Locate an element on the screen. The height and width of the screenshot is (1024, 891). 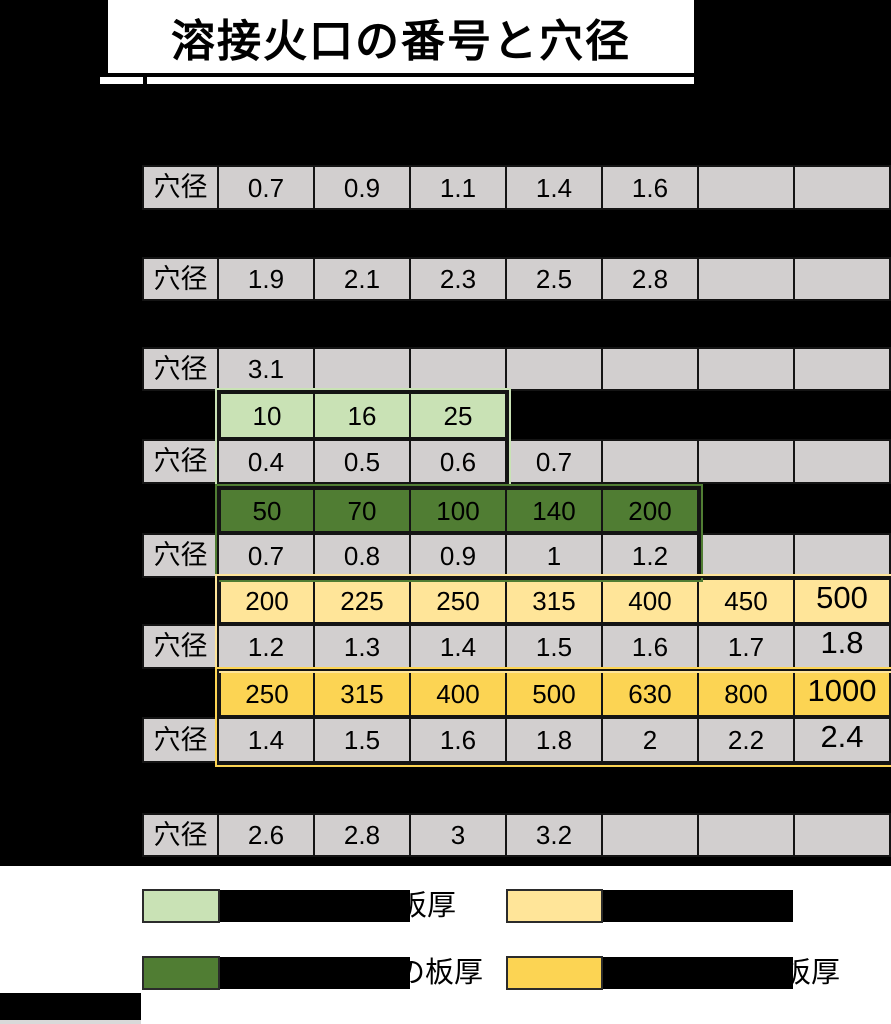
table-cell: 1.7 is located at coordinates (746, 646).